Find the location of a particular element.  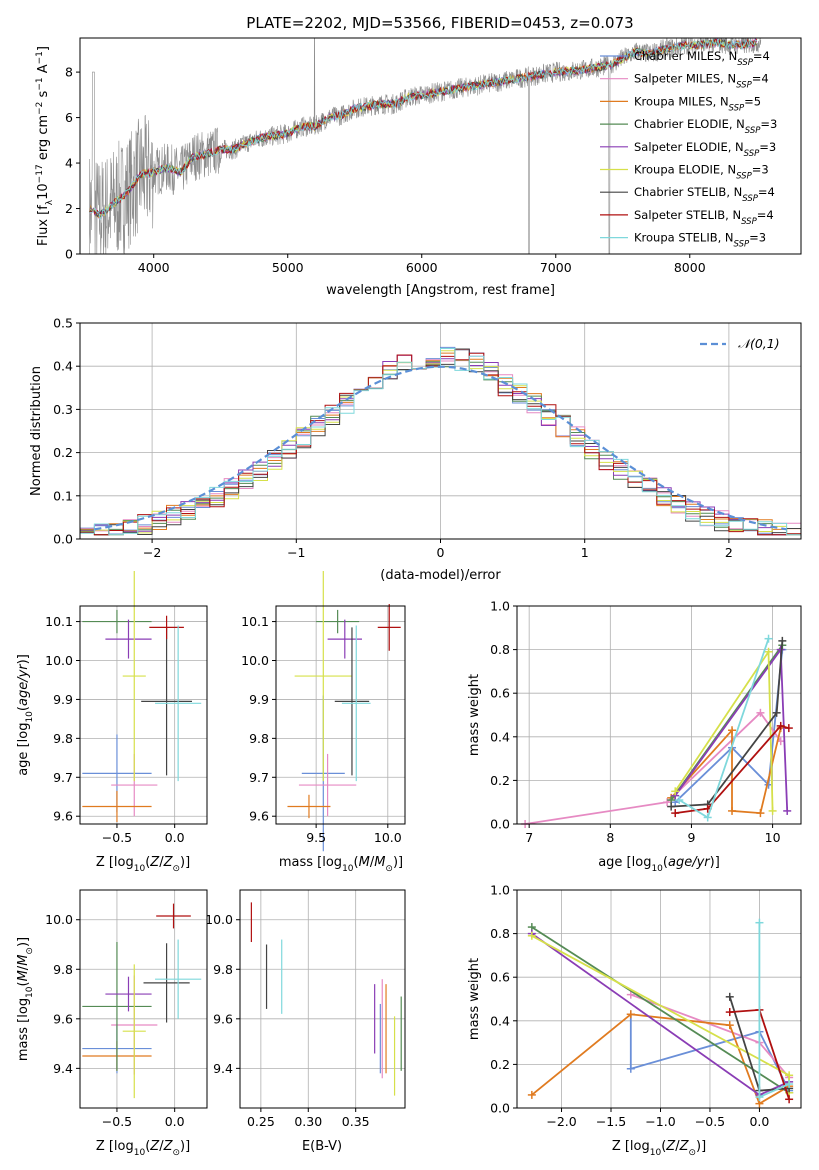

x-tick-label: 8 is located at coordinates (610, 837).